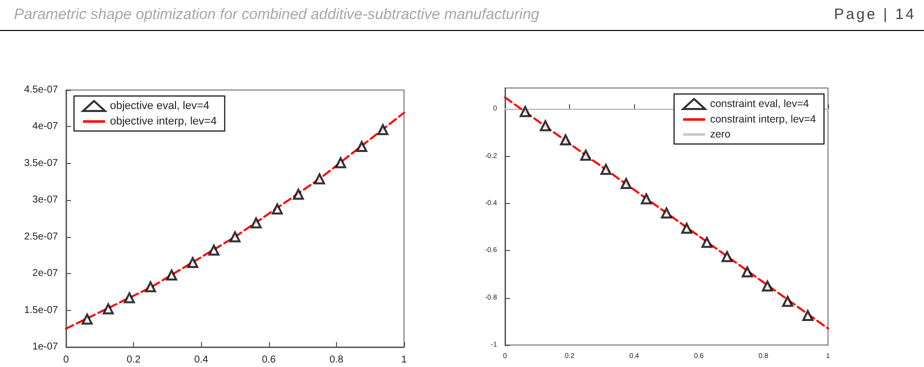  What do you see at coordinates (763, 120) in the screenshot?
I see `legend-label: constraint interp, lev=4` at bounding box center [763, 120].